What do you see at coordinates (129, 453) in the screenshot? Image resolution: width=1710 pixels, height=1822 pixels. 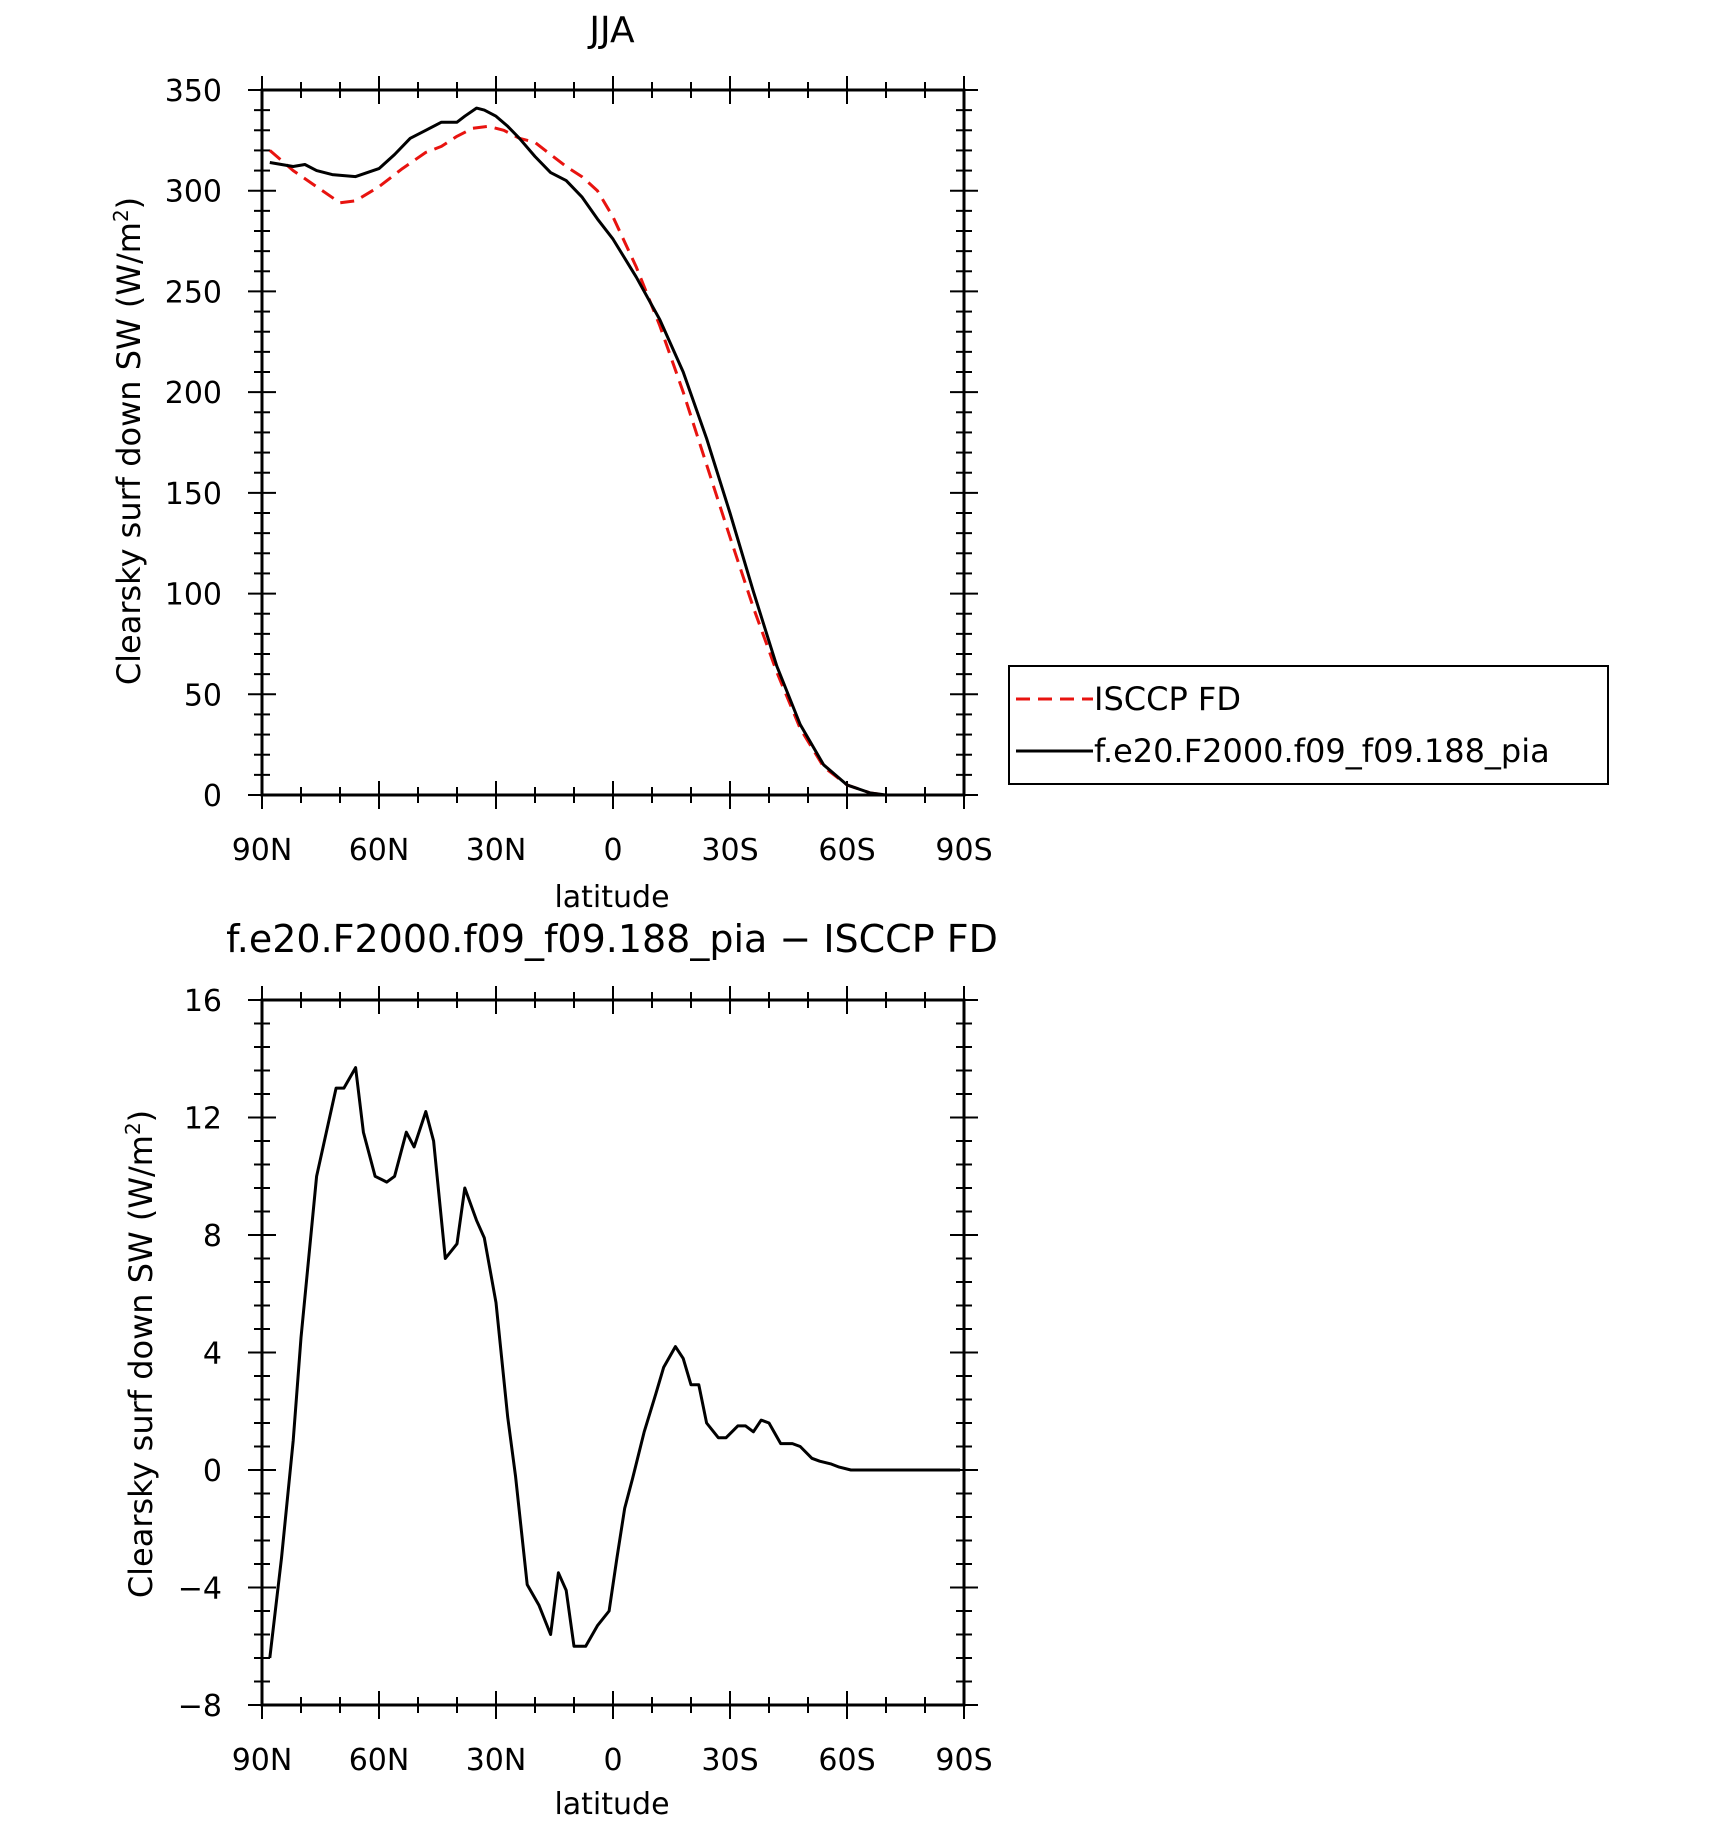 I see `top-y-axis-label-text: Clearsky surf down SW (W/m` at bounding box center [129, 453].